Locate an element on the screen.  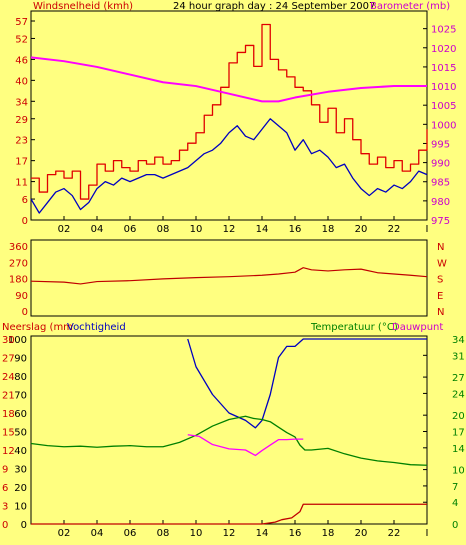
wind-tick-label: 23 is located at coordinates (21, 141).